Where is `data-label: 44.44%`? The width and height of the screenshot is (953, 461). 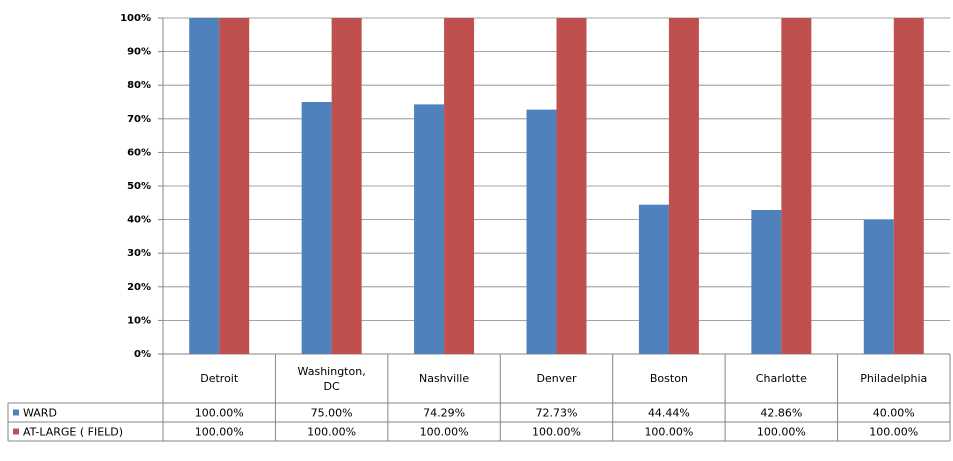
data-label: 44.44% is located at coordinates (669, 413).